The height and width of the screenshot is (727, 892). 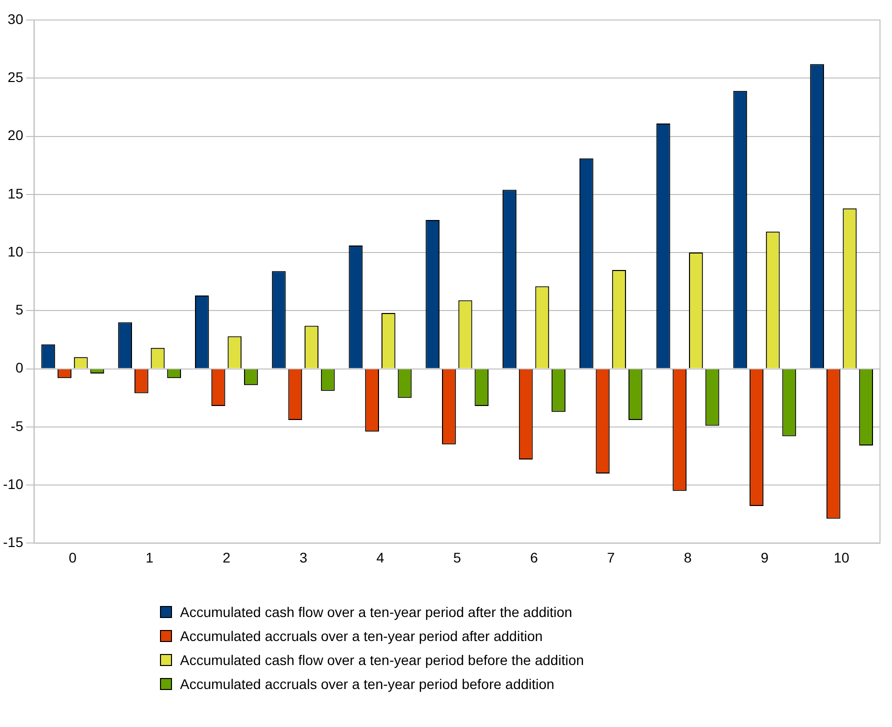 What do you see at coordinates (19, 310) in the screenshot?
I see `y-tick-label: 5` at bounding box center [19, 310].